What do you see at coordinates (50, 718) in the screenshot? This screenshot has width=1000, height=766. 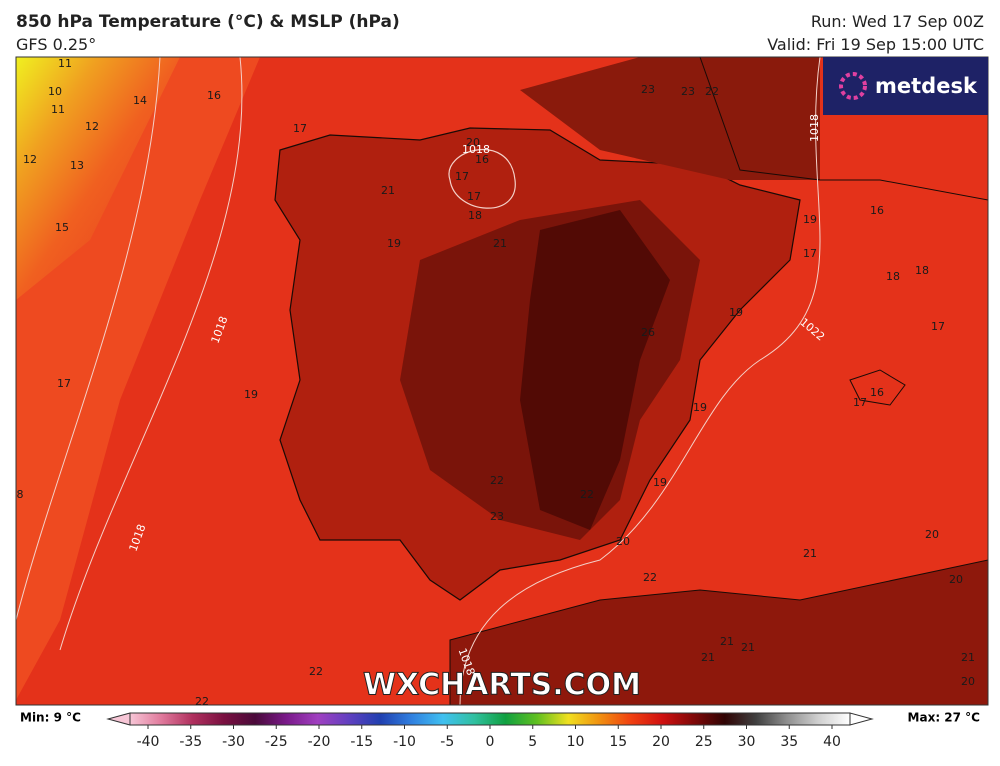 I see `min-label: Min: 9 °C` at bounding box center [50, 718].